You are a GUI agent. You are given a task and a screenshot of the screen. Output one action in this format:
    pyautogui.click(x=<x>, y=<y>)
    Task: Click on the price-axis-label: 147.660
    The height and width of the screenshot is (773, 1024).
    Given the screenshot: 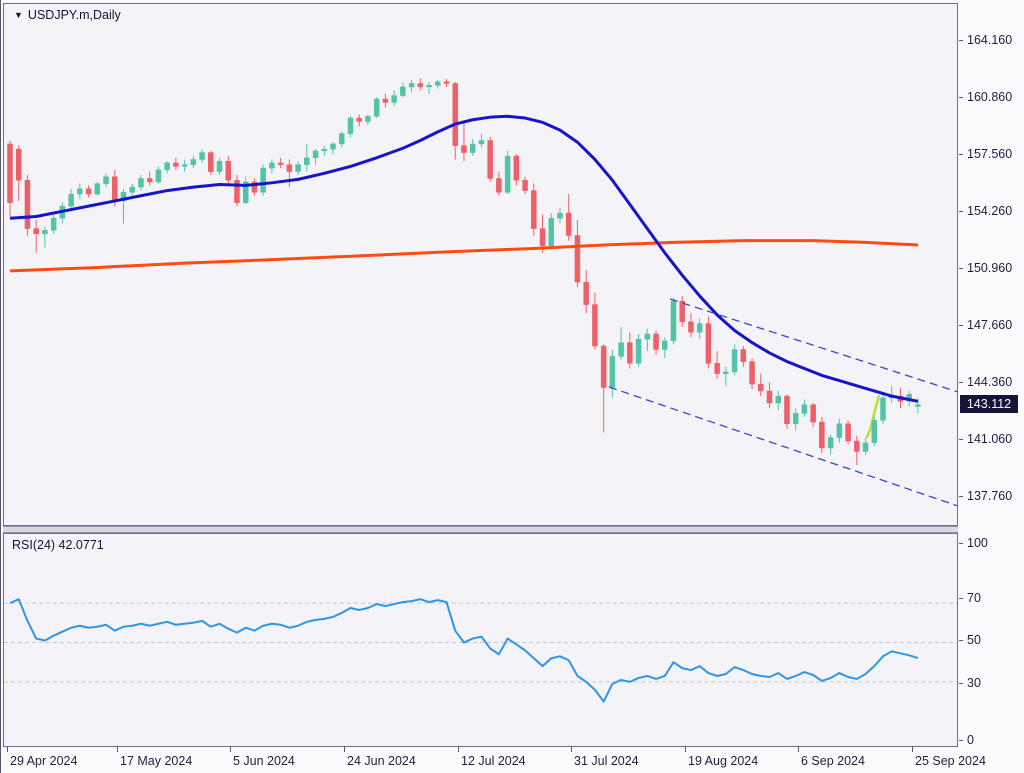 What is the action you would take?
    pyautogui.click(x=990, y=325)
    